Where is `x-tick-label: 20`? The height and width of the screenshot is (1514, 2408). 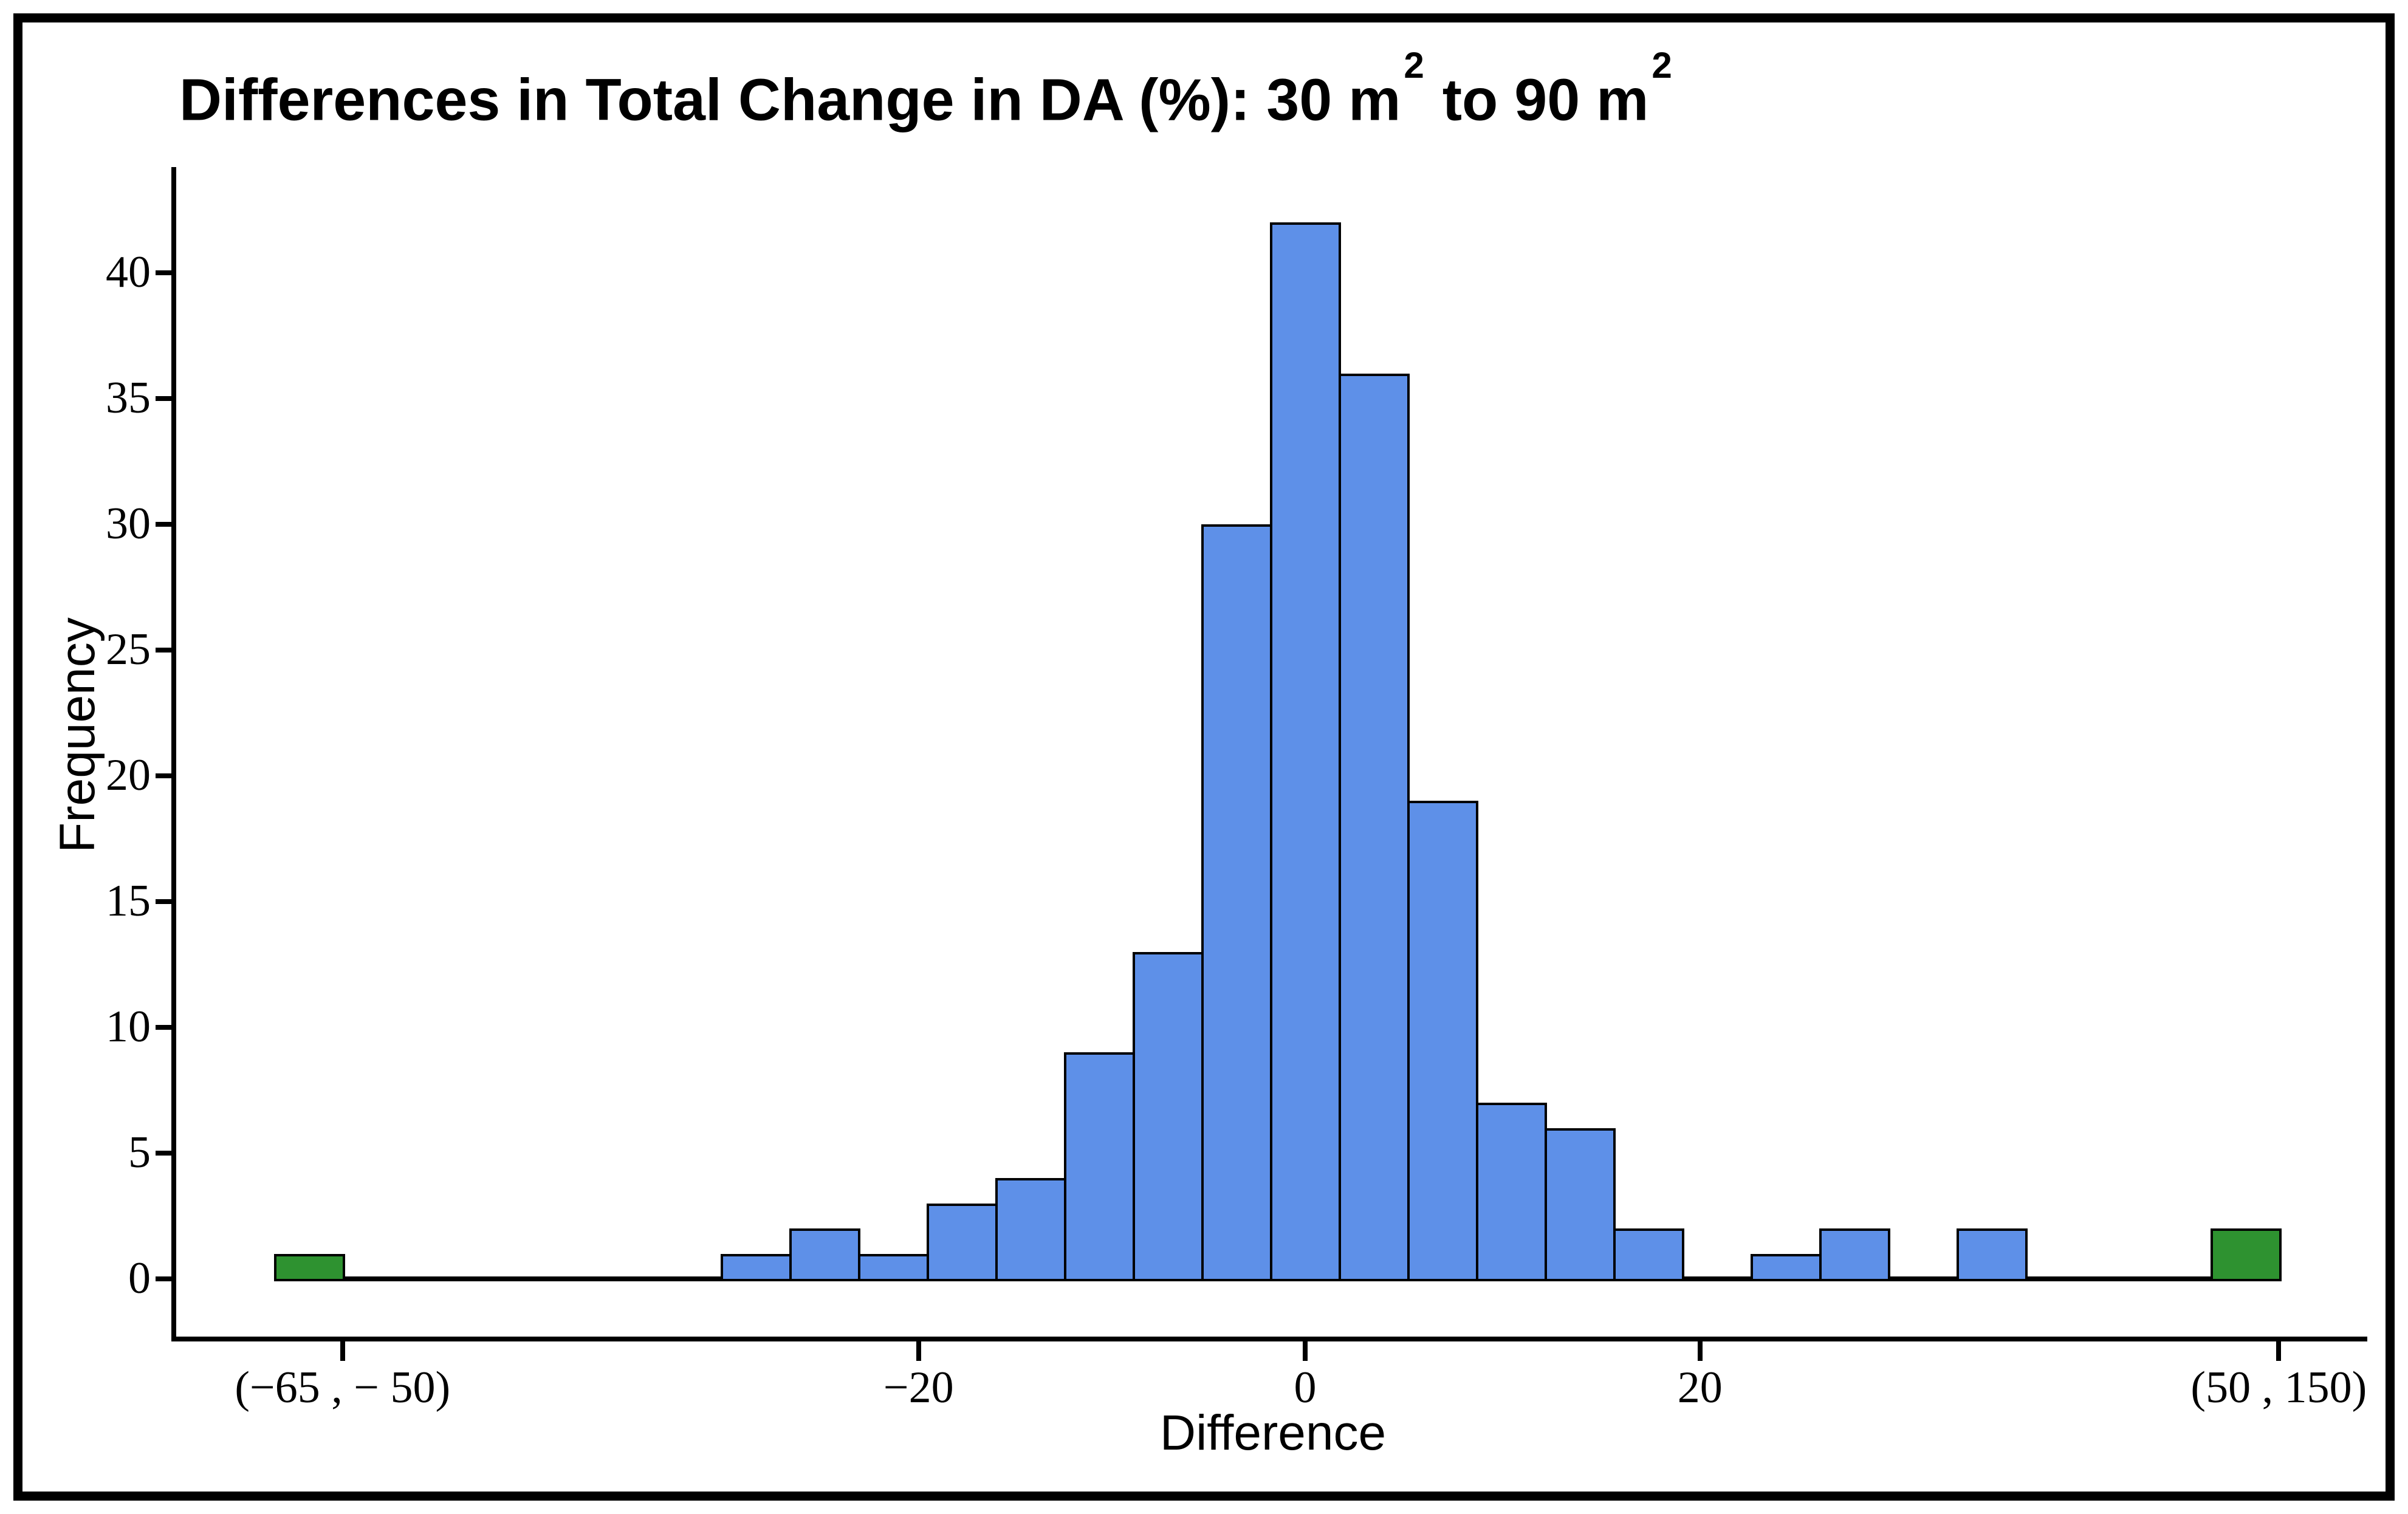 x-tick-label: 20 is located at coordinates (1700, 1388).